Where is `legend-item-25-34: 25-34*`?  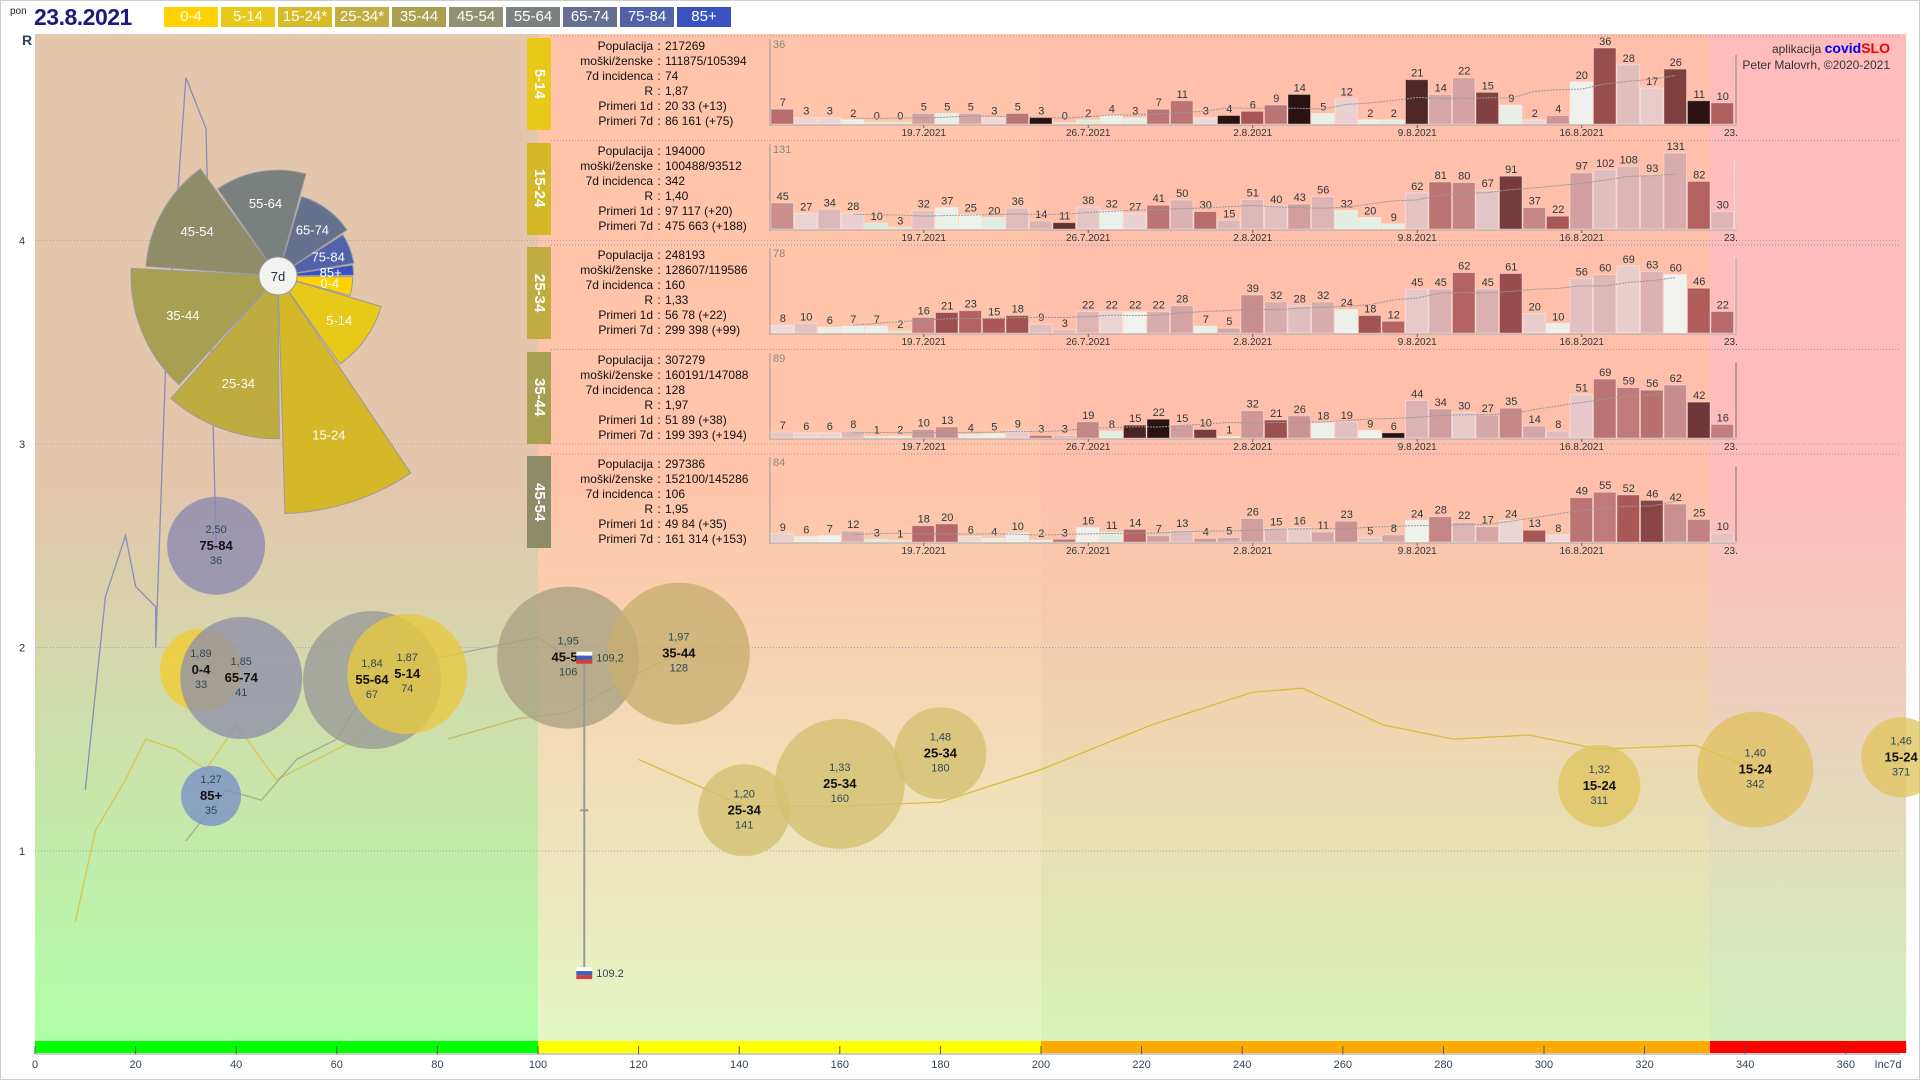
legend-item-25-34: 25-34* is located at coordinates (362, 17).